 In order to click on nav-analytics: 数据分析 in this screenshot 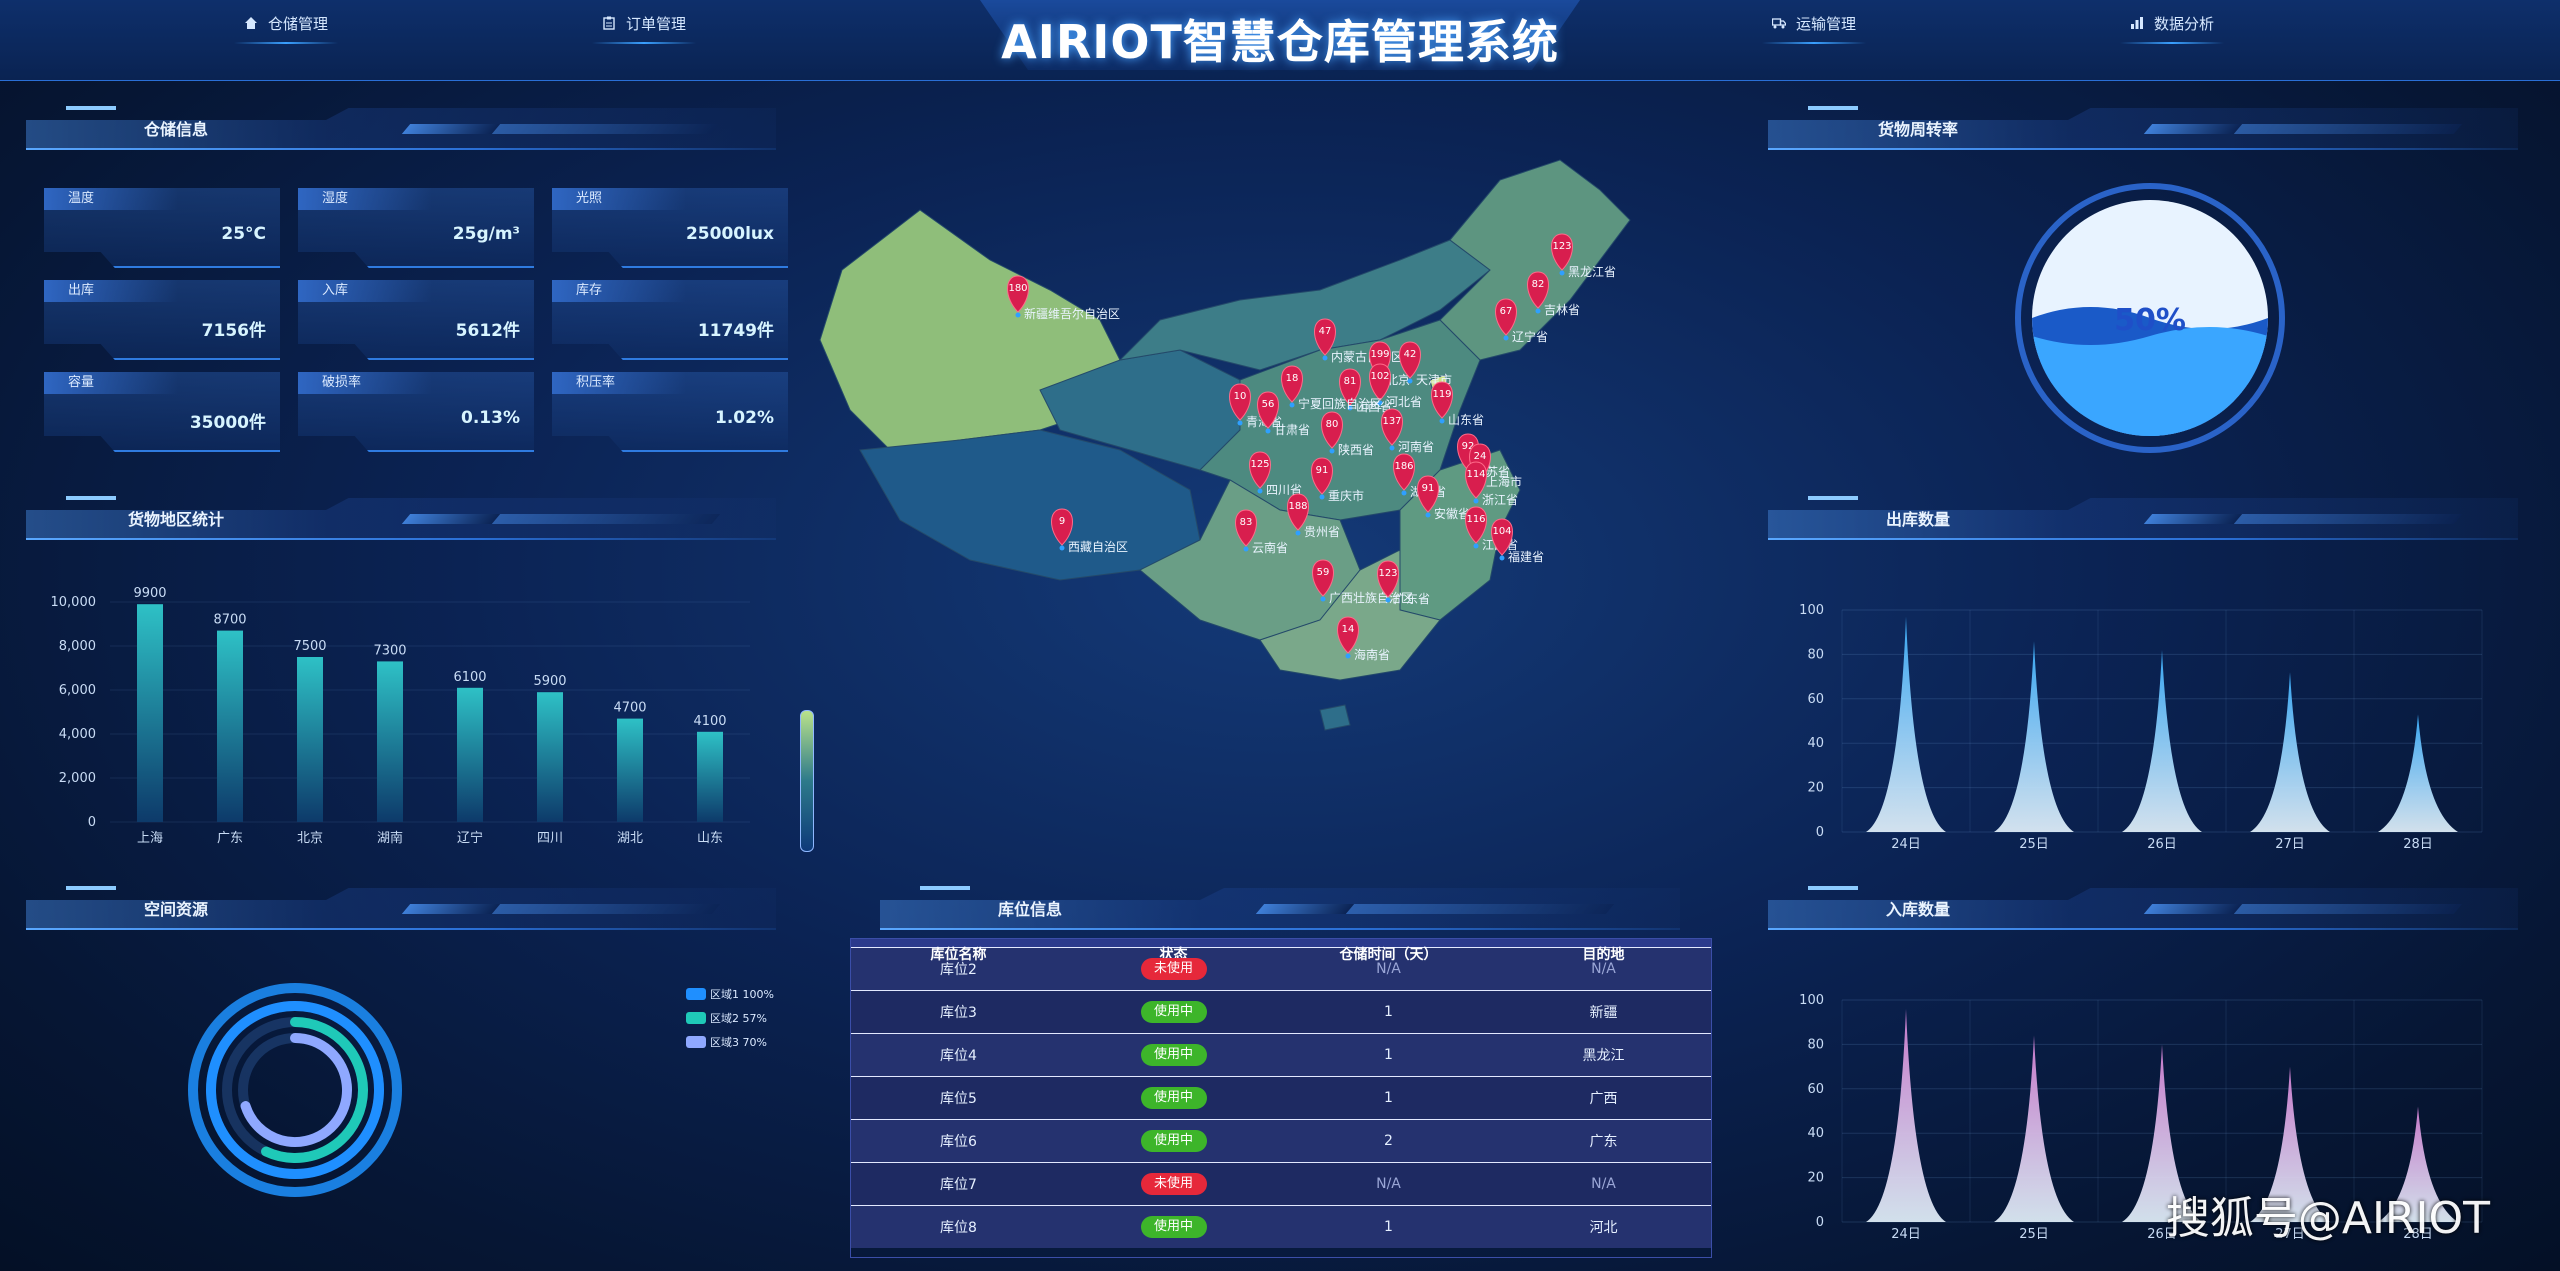, I will do `click(2172, 27)`.